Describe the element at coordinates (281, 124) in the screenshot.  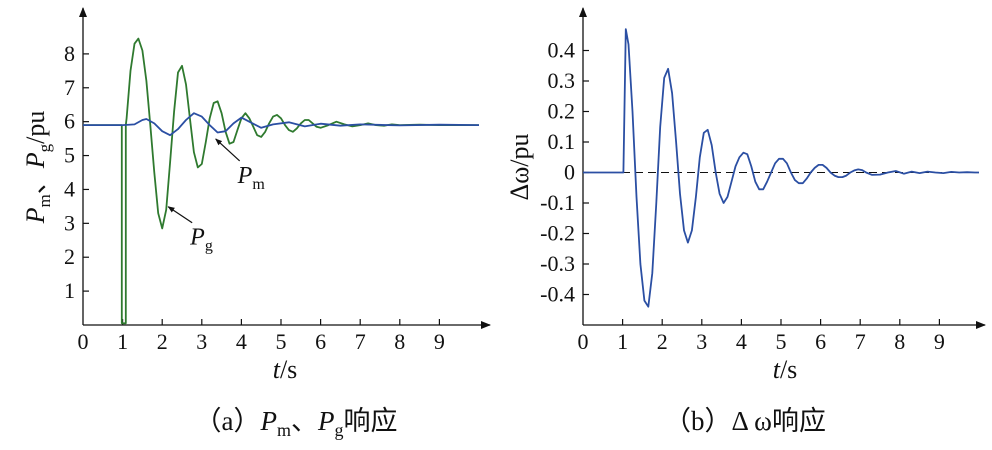
I see `series-line-Pm` at that location.